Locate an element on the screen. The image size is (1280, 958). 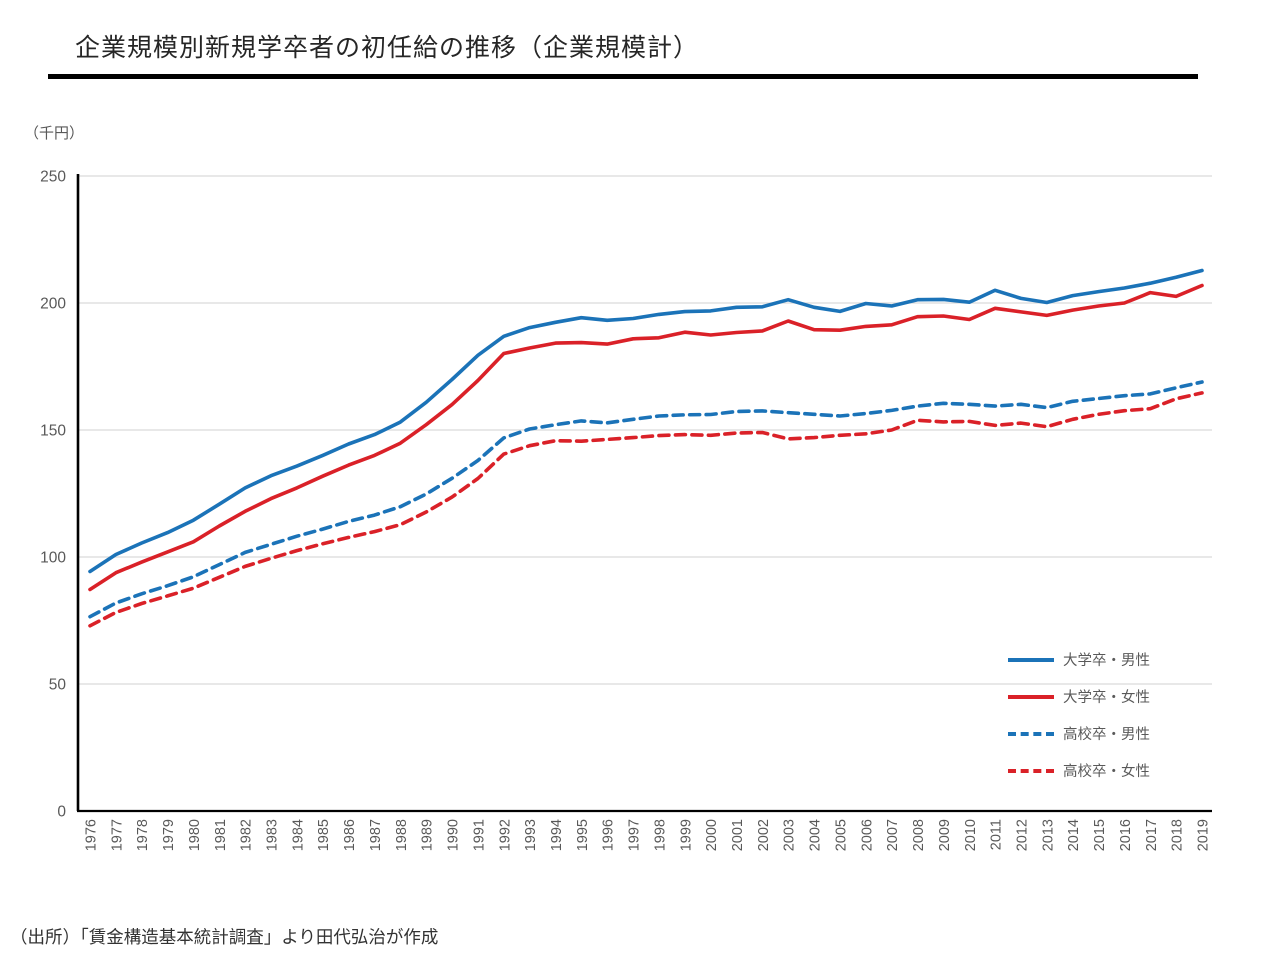
svg-text: 2002 is located at coordinates (764, 835).